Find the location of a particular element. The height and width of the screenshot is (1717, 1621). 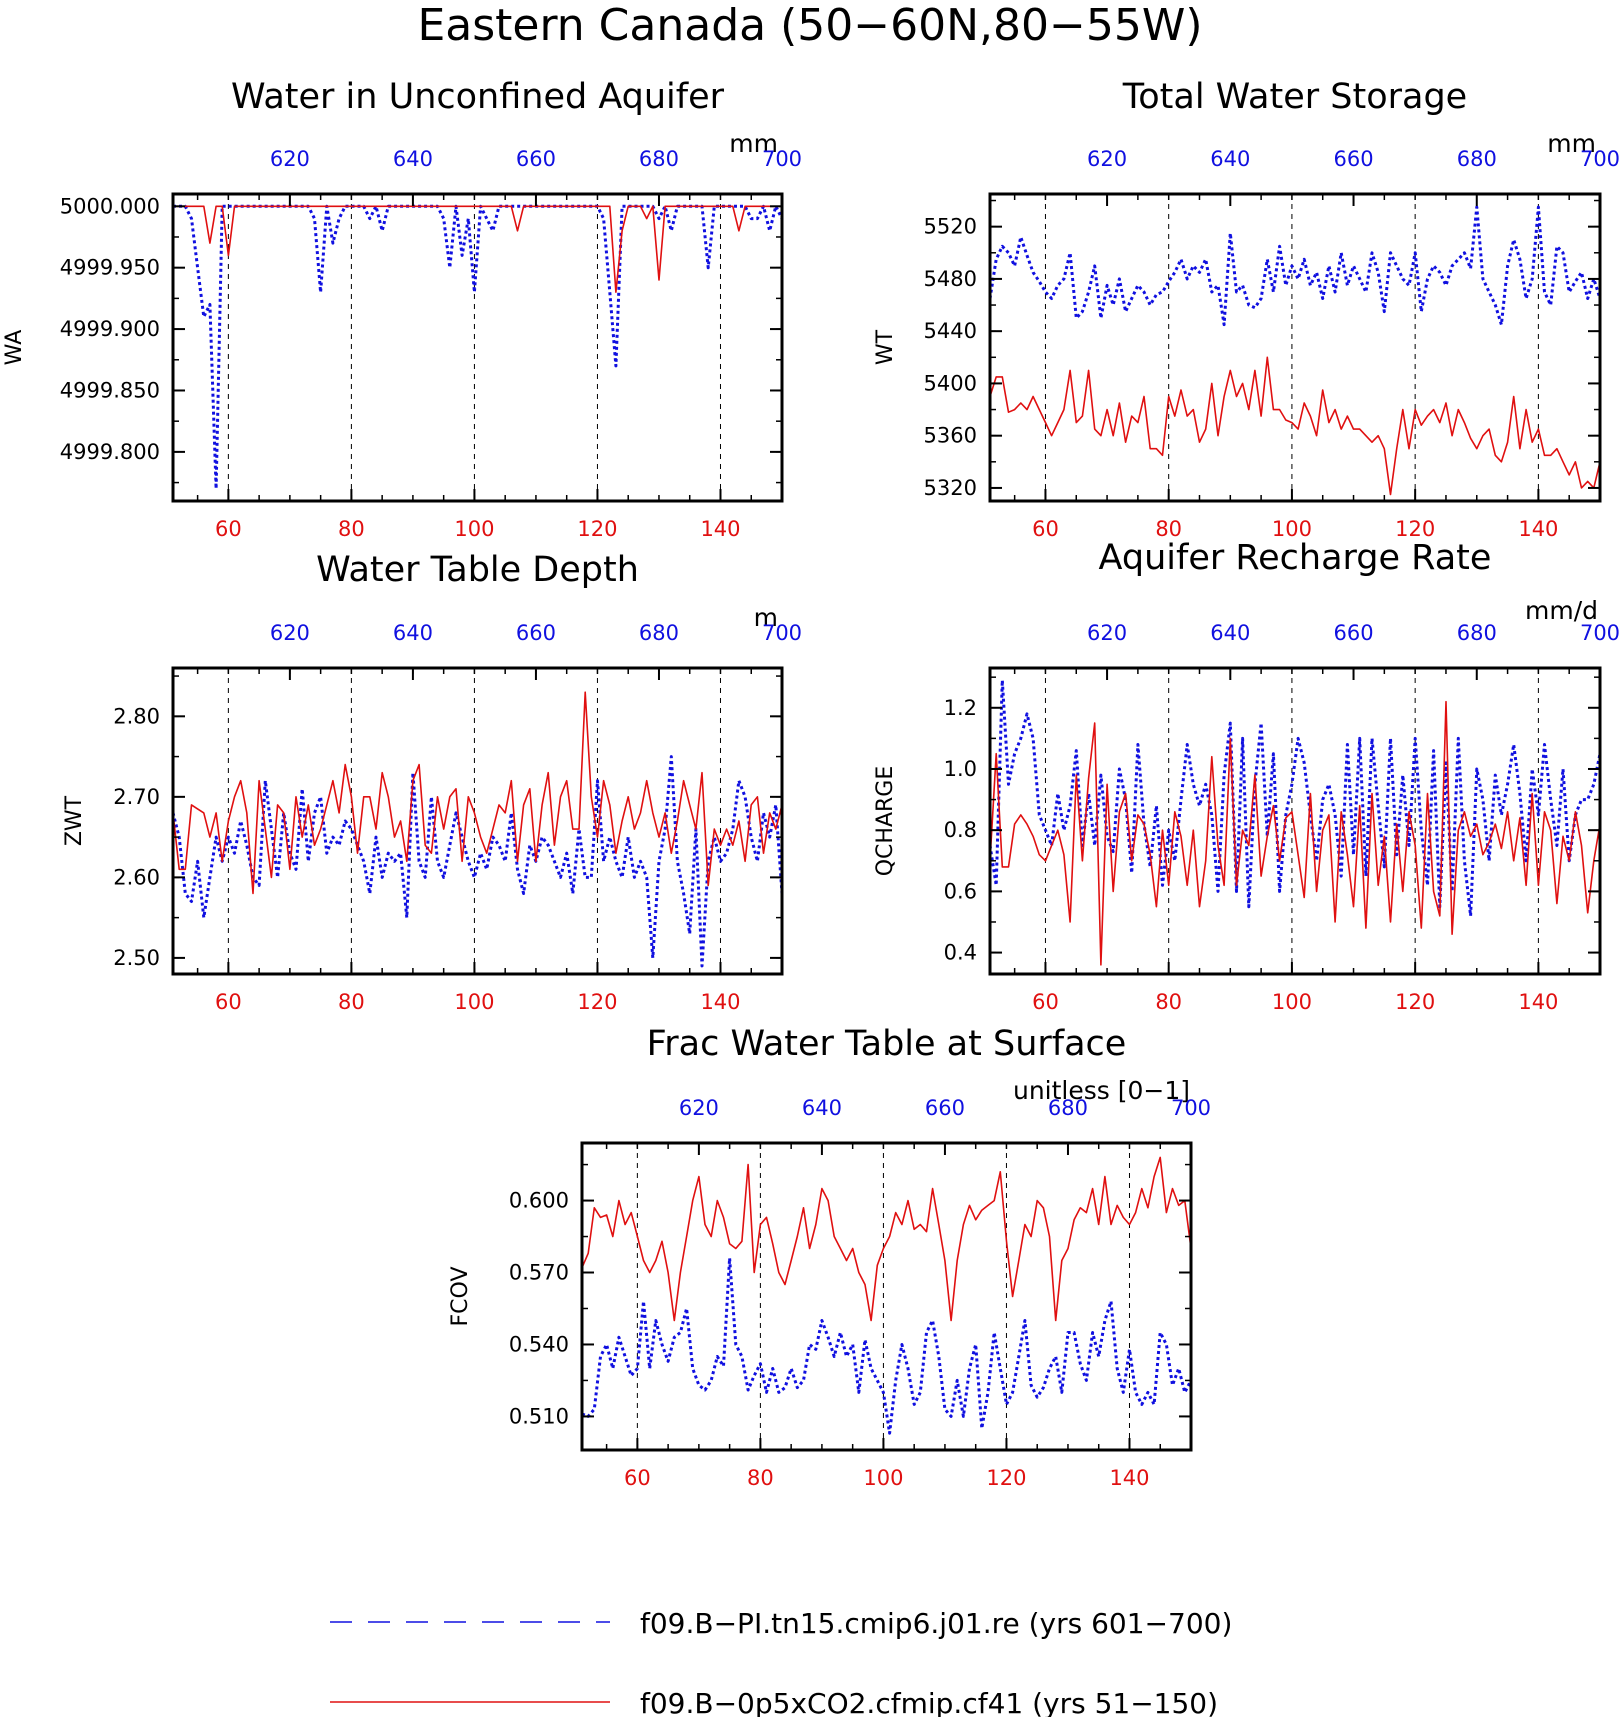

y-tick-label: 0.4 is located at coordinates (960, 953).